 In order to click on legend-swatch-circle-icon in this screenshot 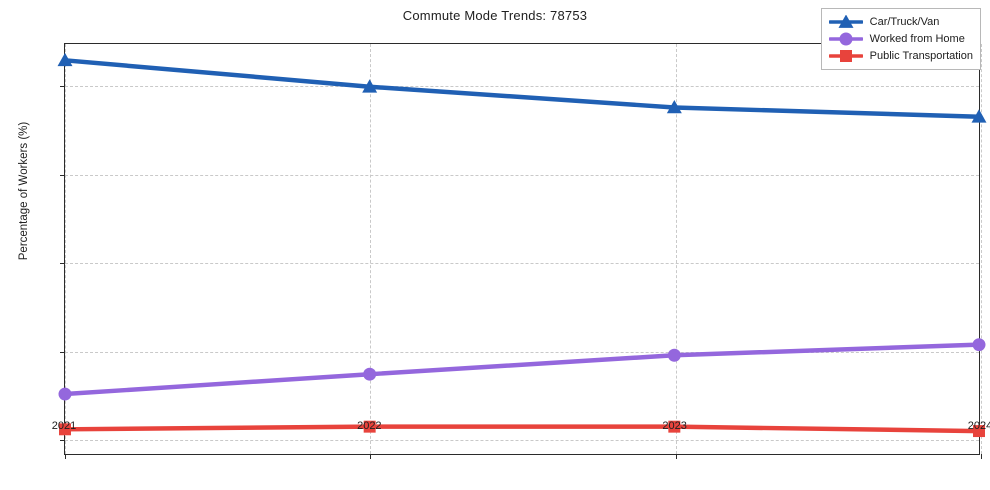, I will do `click(845, 39)`.